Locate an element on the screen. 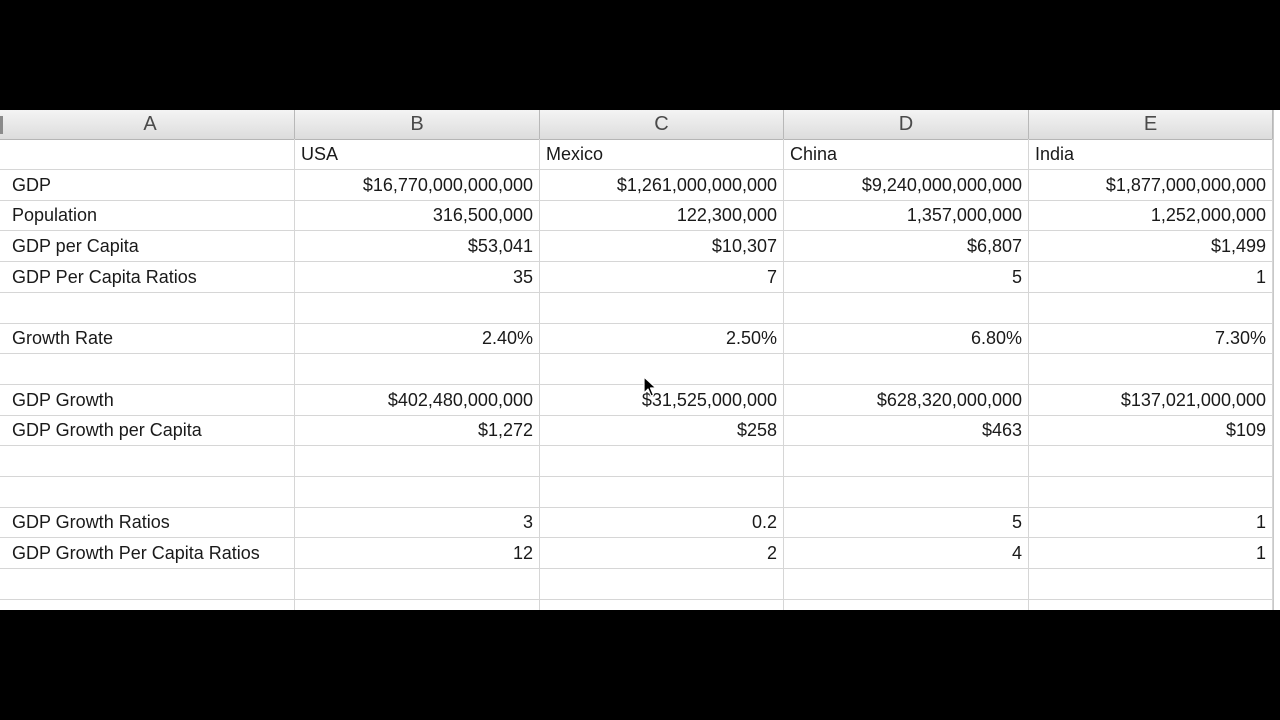  cell-e: 1,252,000,000 is located at coordinates (1151, 215).